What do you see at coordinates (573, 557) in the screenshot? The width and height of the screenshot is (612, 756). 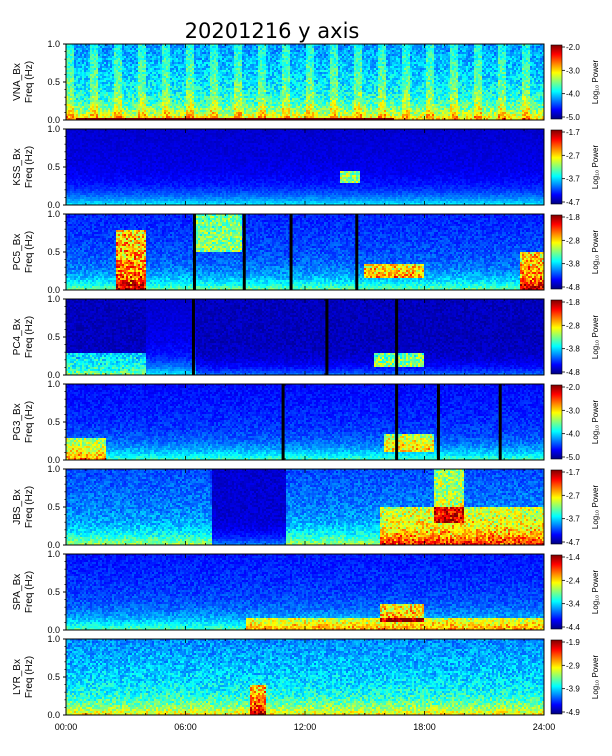 I see `colorbar-tick-label: -1.4` at bounding box center [573, 557].